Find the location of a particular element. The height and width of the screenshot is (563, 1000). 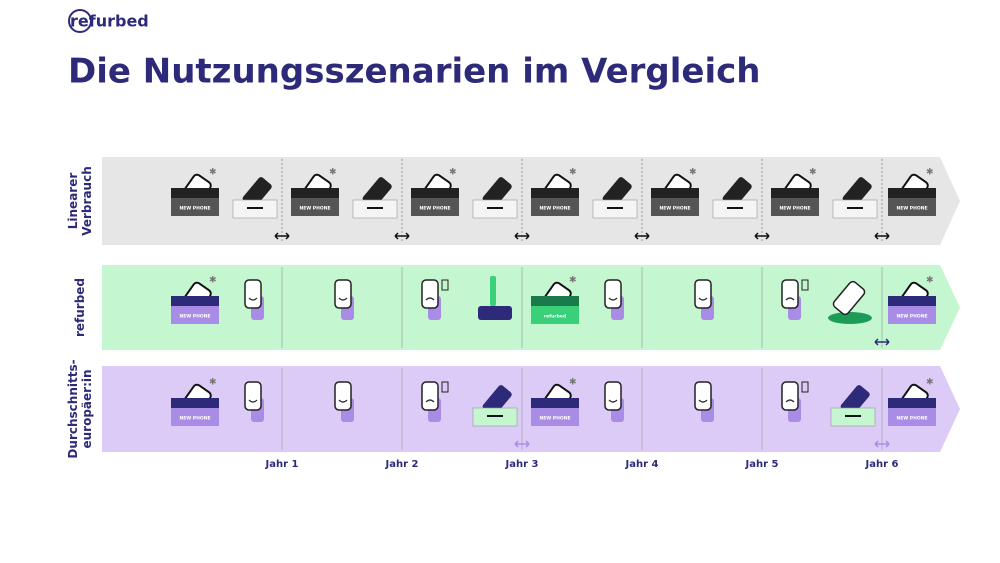

row-label-line: Verbrauch is located at coordinates (87, 201).